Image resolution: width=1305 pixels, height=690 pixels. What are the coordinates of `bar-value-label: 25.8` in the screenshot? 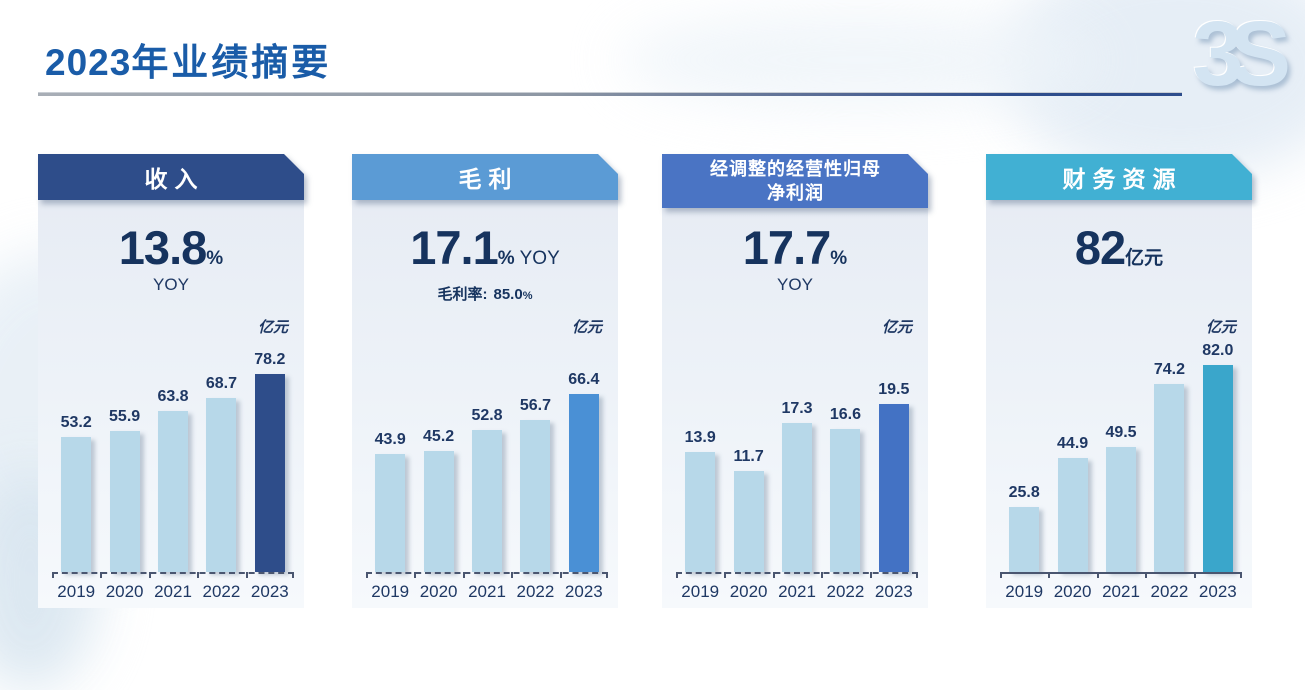 It's located at (1024, 492).